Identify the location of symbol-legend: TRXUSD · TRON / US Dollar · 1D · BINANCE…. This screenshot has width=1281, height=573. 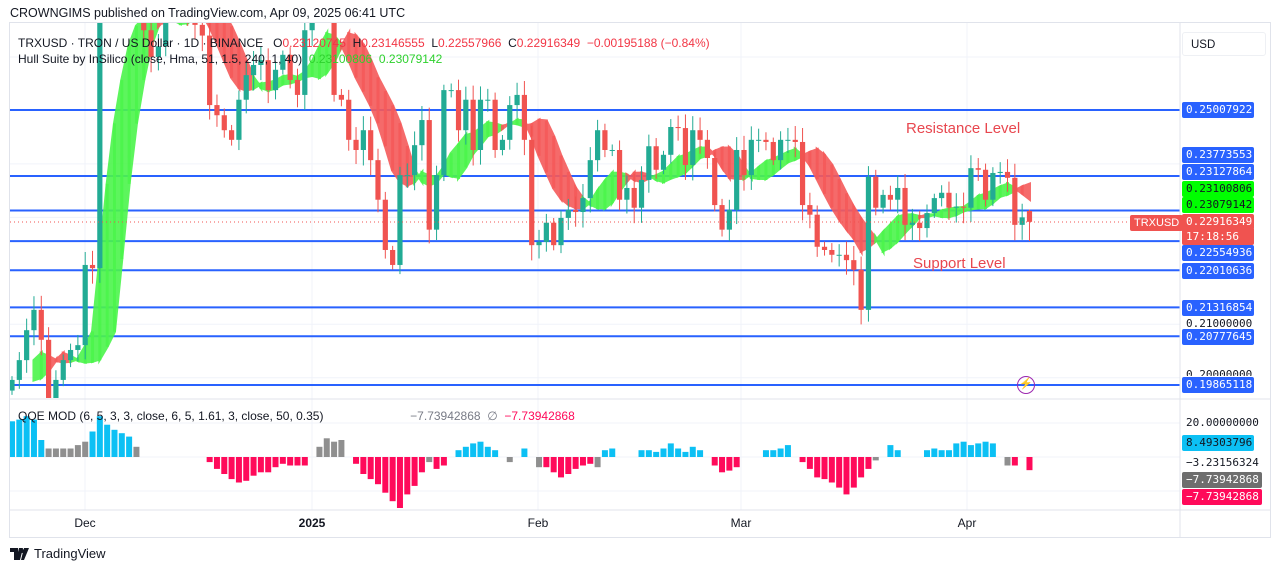
(364, 43).